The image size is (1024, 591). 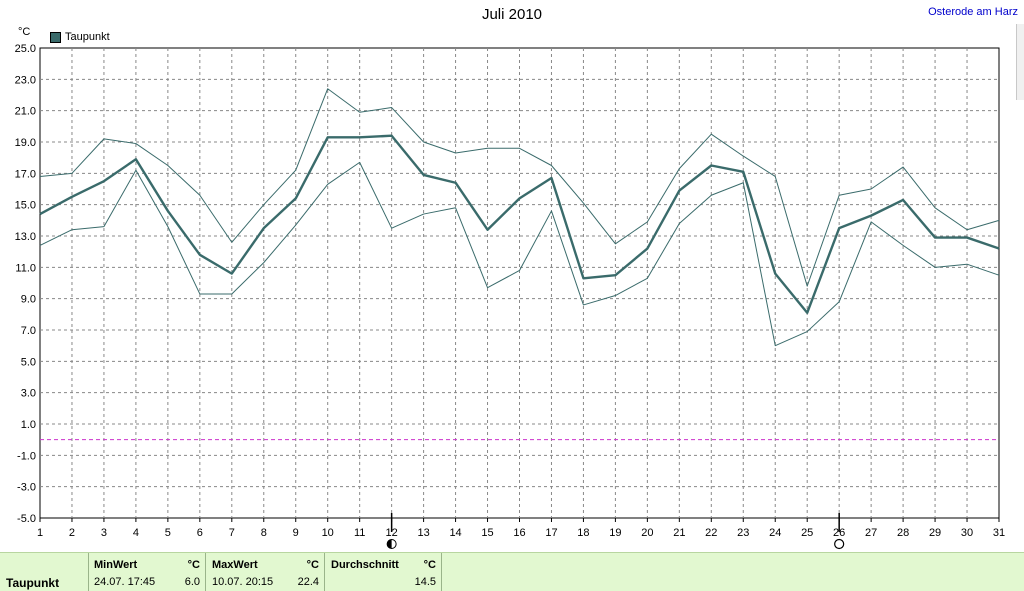 What do you see at coordinates (425, 582) in the screenshot?
I see `average-value: 14.5` at bounding box center [425, 582].